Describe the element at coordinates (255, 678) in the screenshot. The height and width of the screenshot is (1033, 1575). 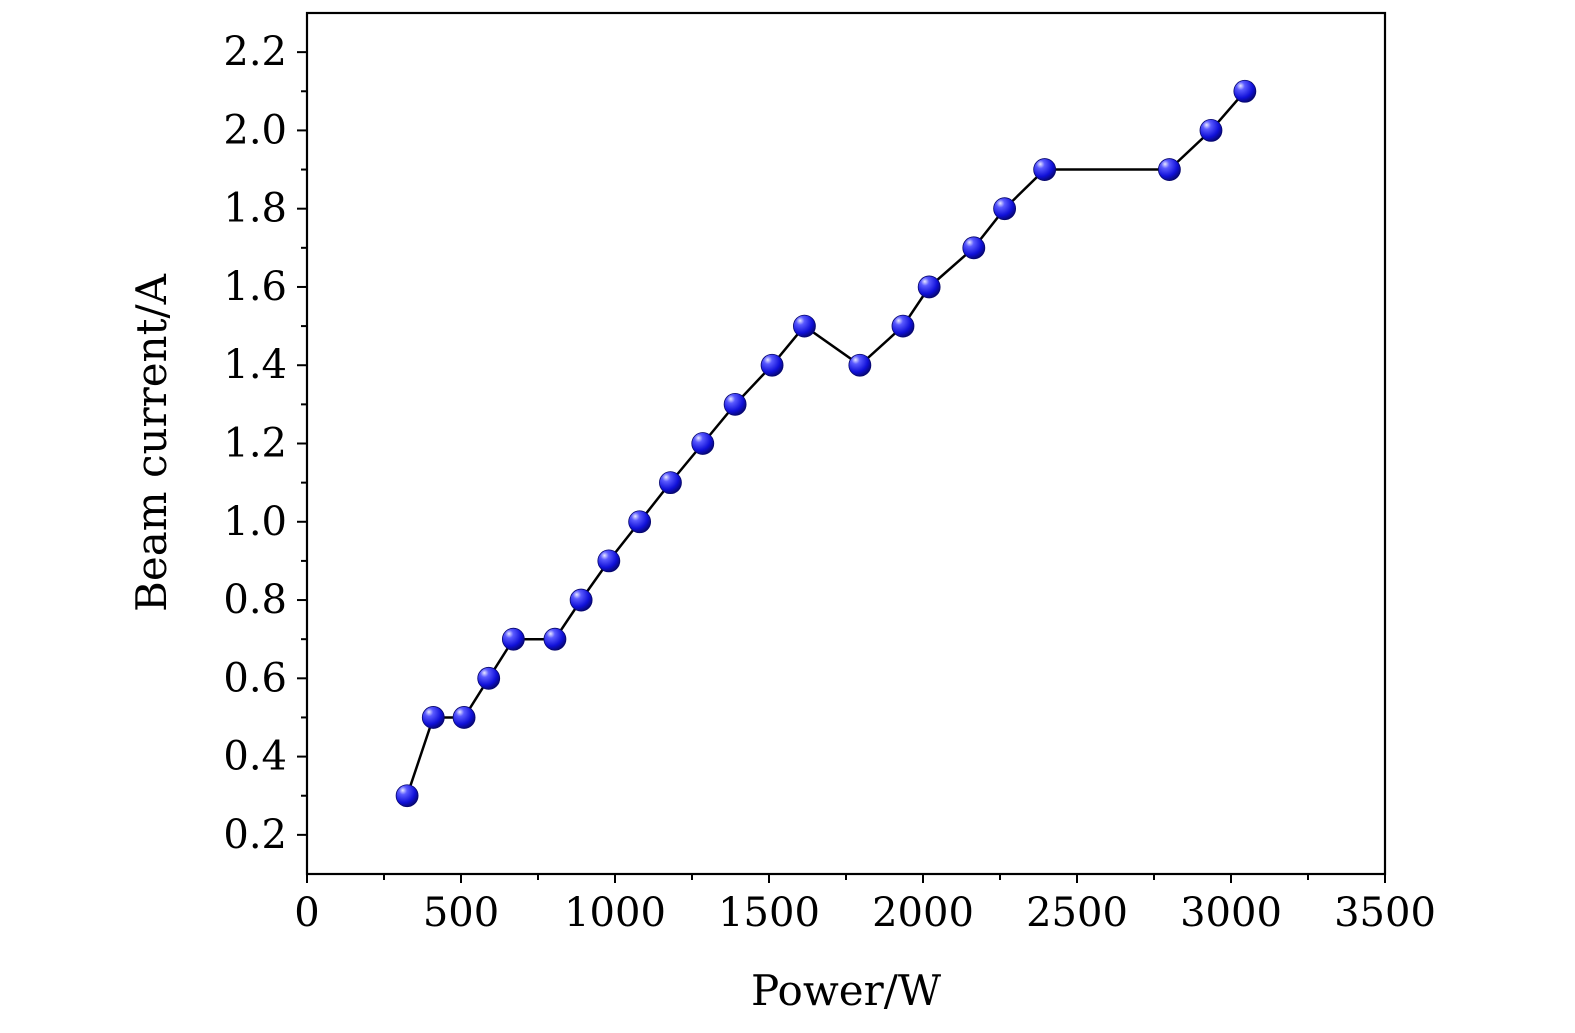
I see `y-tick-label: 0.6` at that location.